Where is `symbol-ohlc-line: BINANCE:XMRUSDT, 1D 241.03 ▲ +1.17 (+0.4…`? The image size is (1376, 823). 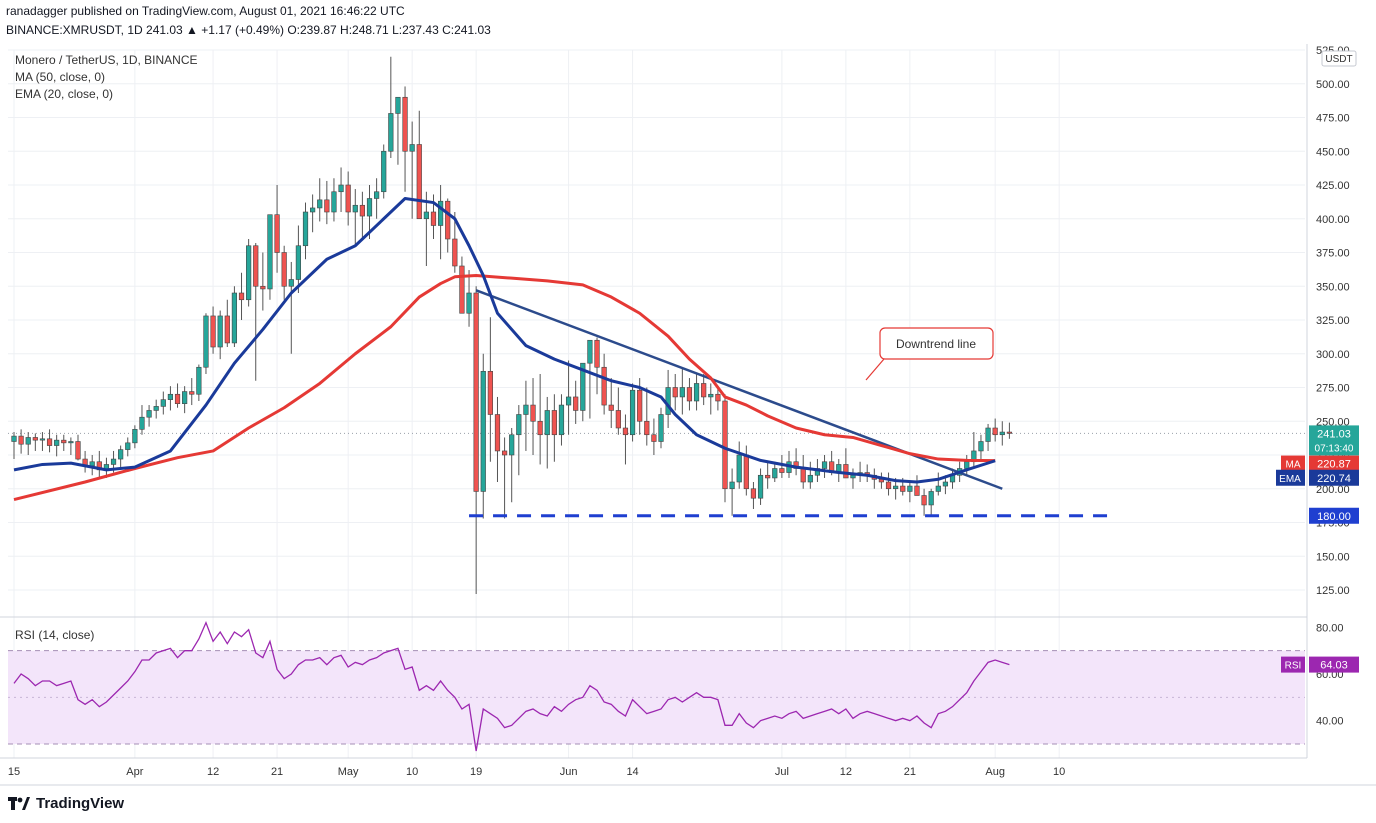
symbol-ohlc-line: BINANCE:XMRUSDT, 1D 241.03 ▲ +1.17 (+0.4… is located at coordinates (248, 30).